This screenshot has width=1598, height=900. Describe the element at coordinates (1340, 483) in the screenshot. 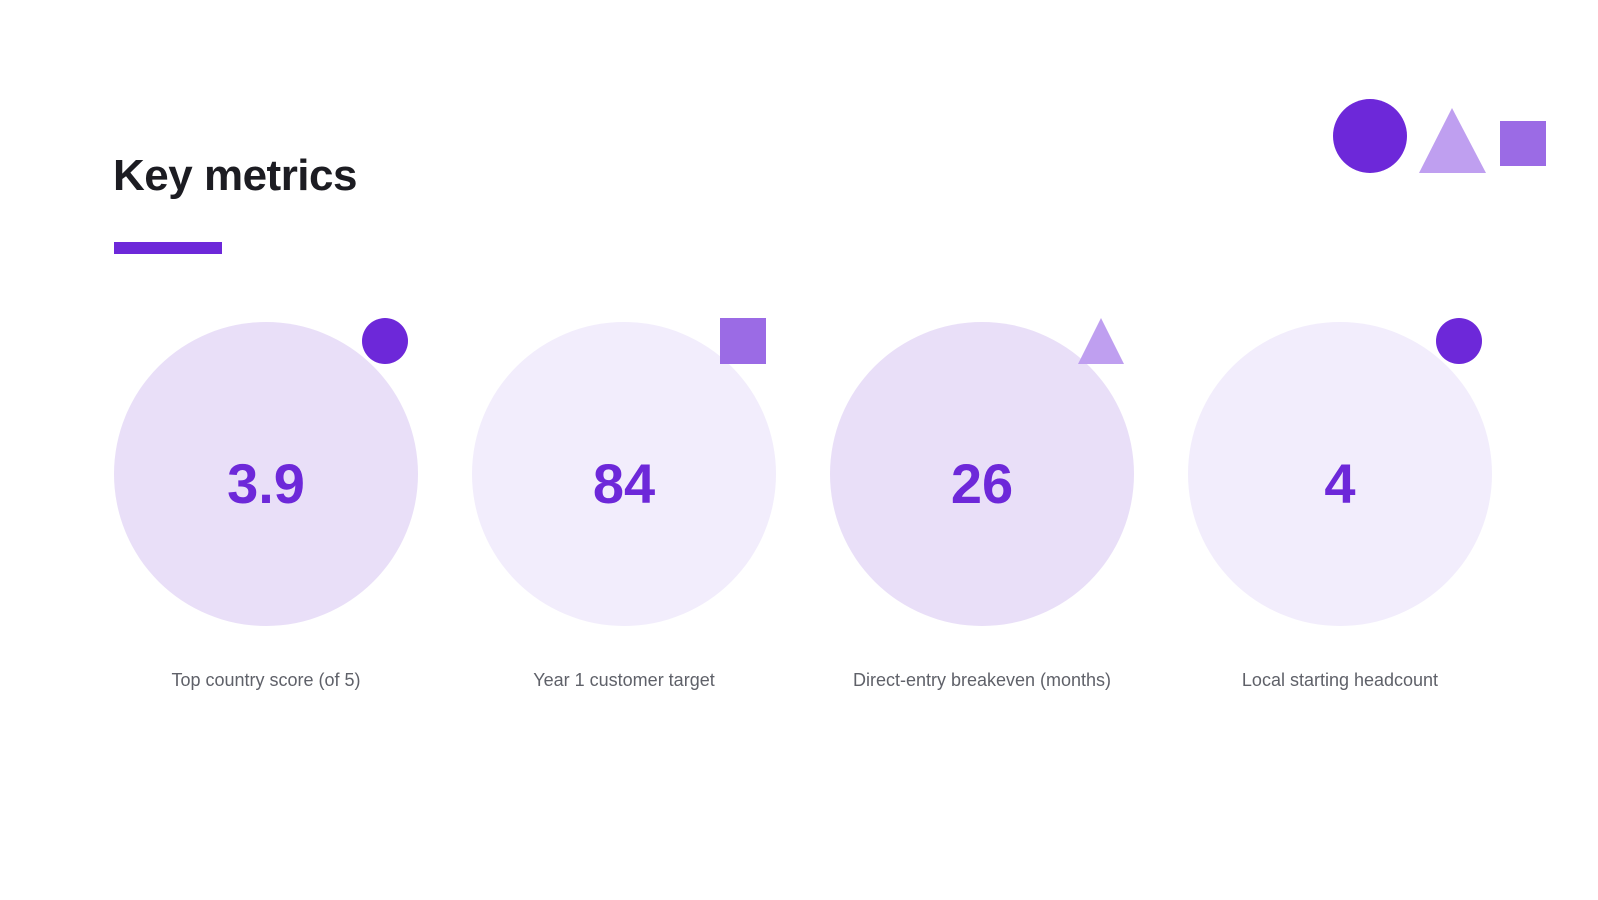

I see `metric-value: 4` at that location.